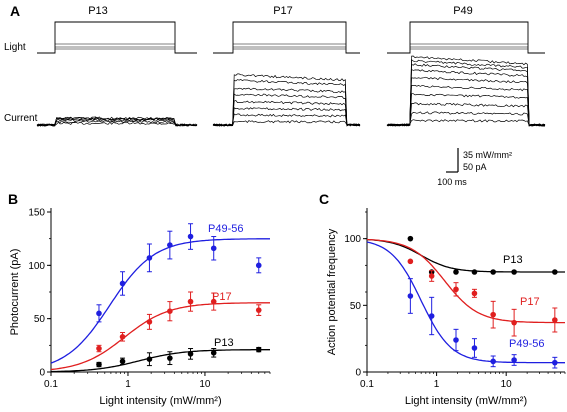  Describe the element at coordinates (487, 155) in the screenshot. I see `scale-bar-light-label: 35 mW/mm²` at that location.